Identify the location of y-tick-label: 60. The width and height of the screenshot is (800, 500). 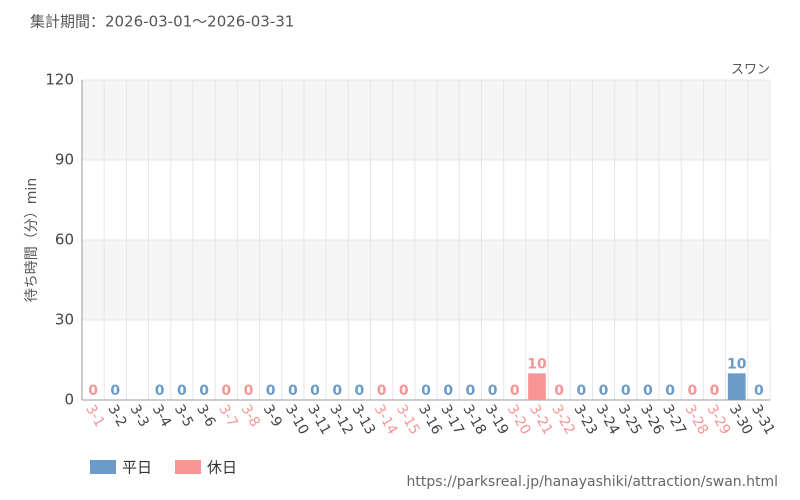
(64, 240).